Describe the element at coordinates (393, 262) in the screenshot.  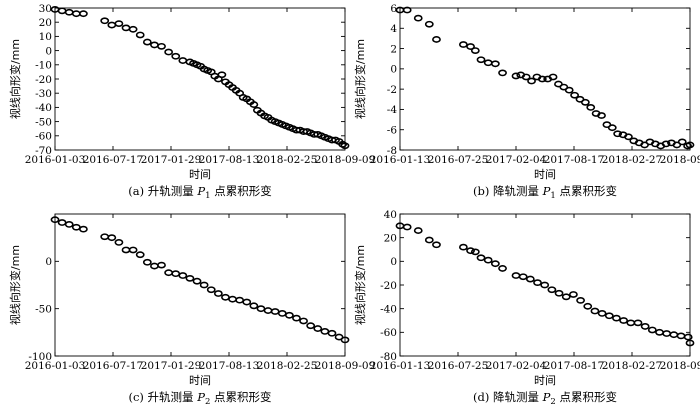
I see `y-tick-label: 0` at that location.